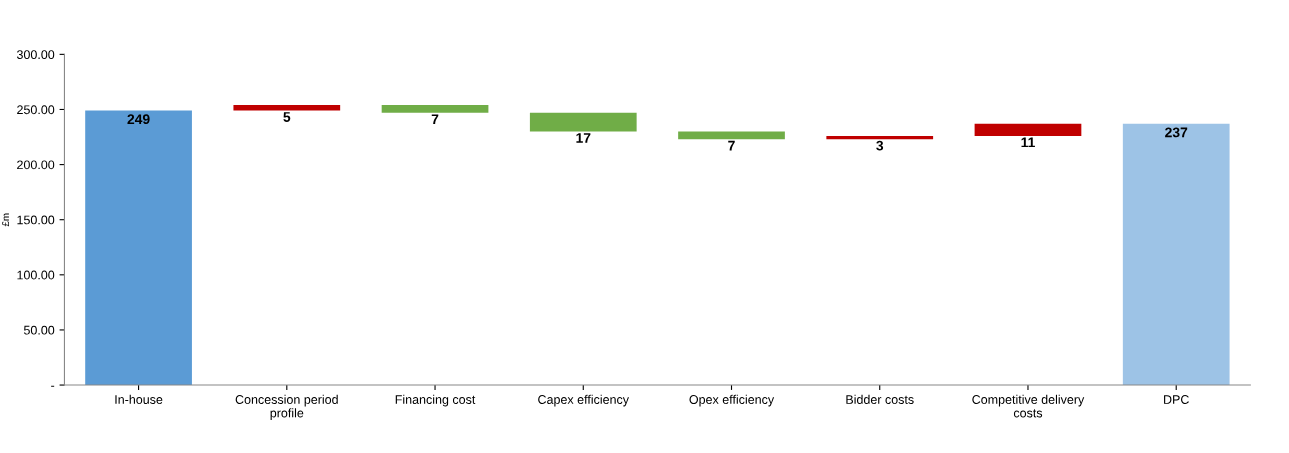 The height and width of the screenshot is (453, 1289). I want to click on y-tick-label: 300.00, so click(35, 55).